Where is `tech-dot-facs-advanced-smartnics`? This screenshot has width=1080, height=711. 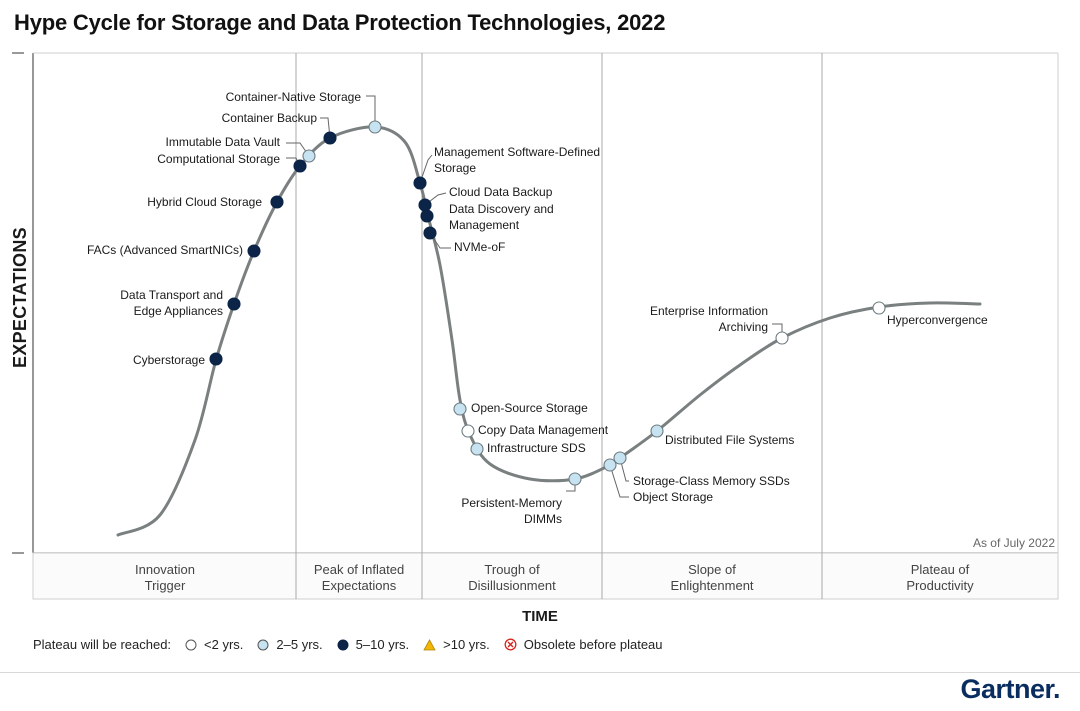 tech-dot-facs-advanced-smartnics is located at coordinates (254, 251).